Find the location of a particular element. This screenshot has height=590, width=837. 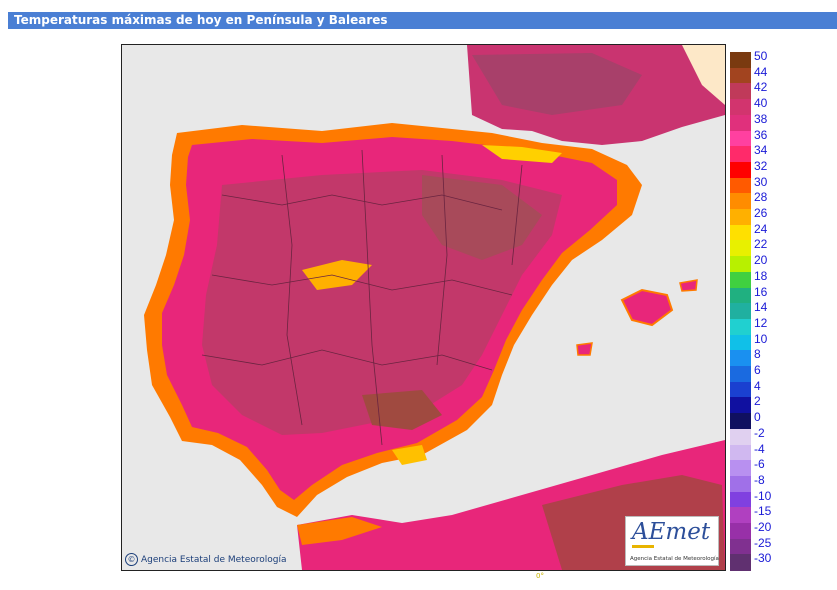

scale-label: -15 is located at coordinates (763, 511).